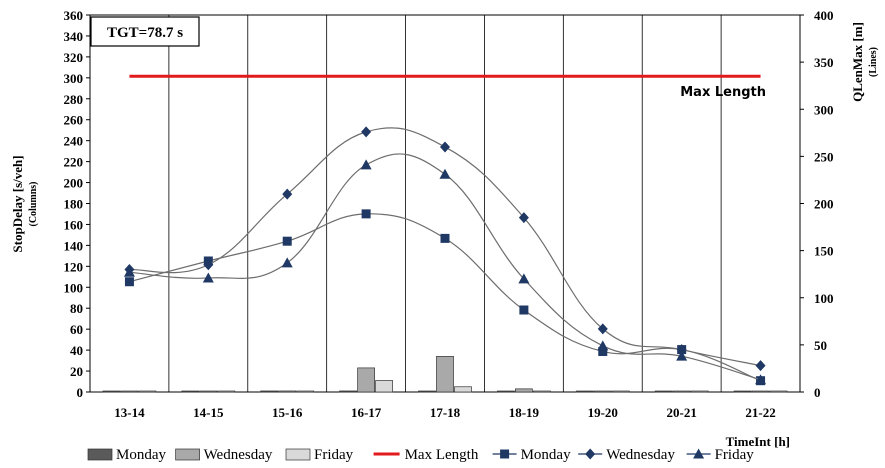  I want to click on y-left-tick-label: 260, so click(74, 120).